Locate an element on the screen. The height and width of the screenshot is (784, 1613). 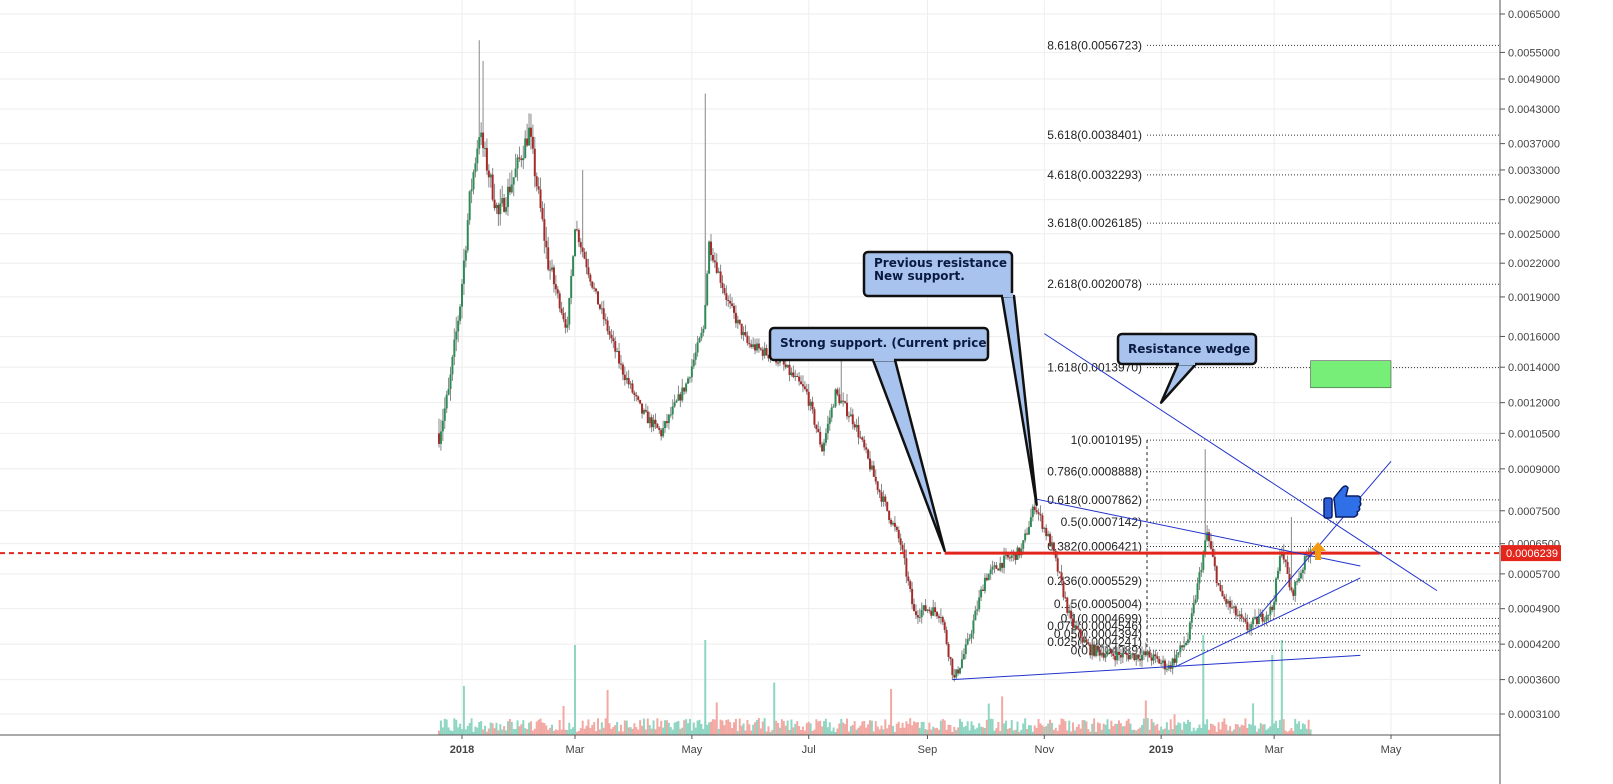
y-tick-label: 0.0003100 is located at coordinates (1534, 715).